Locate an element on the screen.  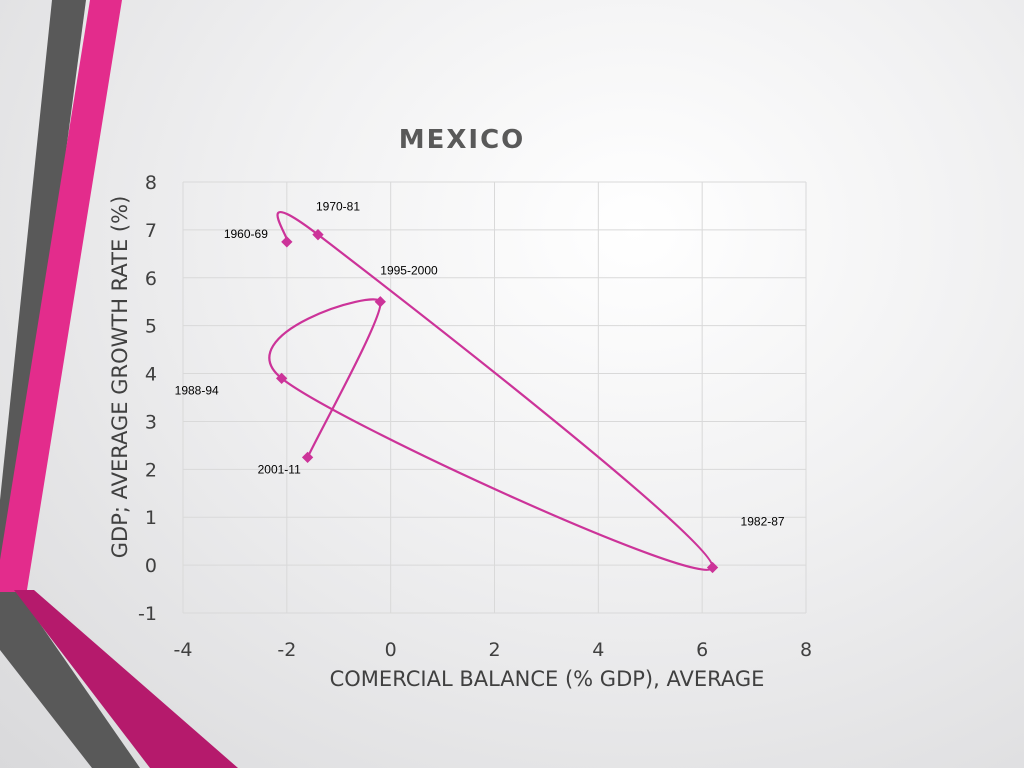
x-tick-label: 2 is located at coordinates (494, 650).